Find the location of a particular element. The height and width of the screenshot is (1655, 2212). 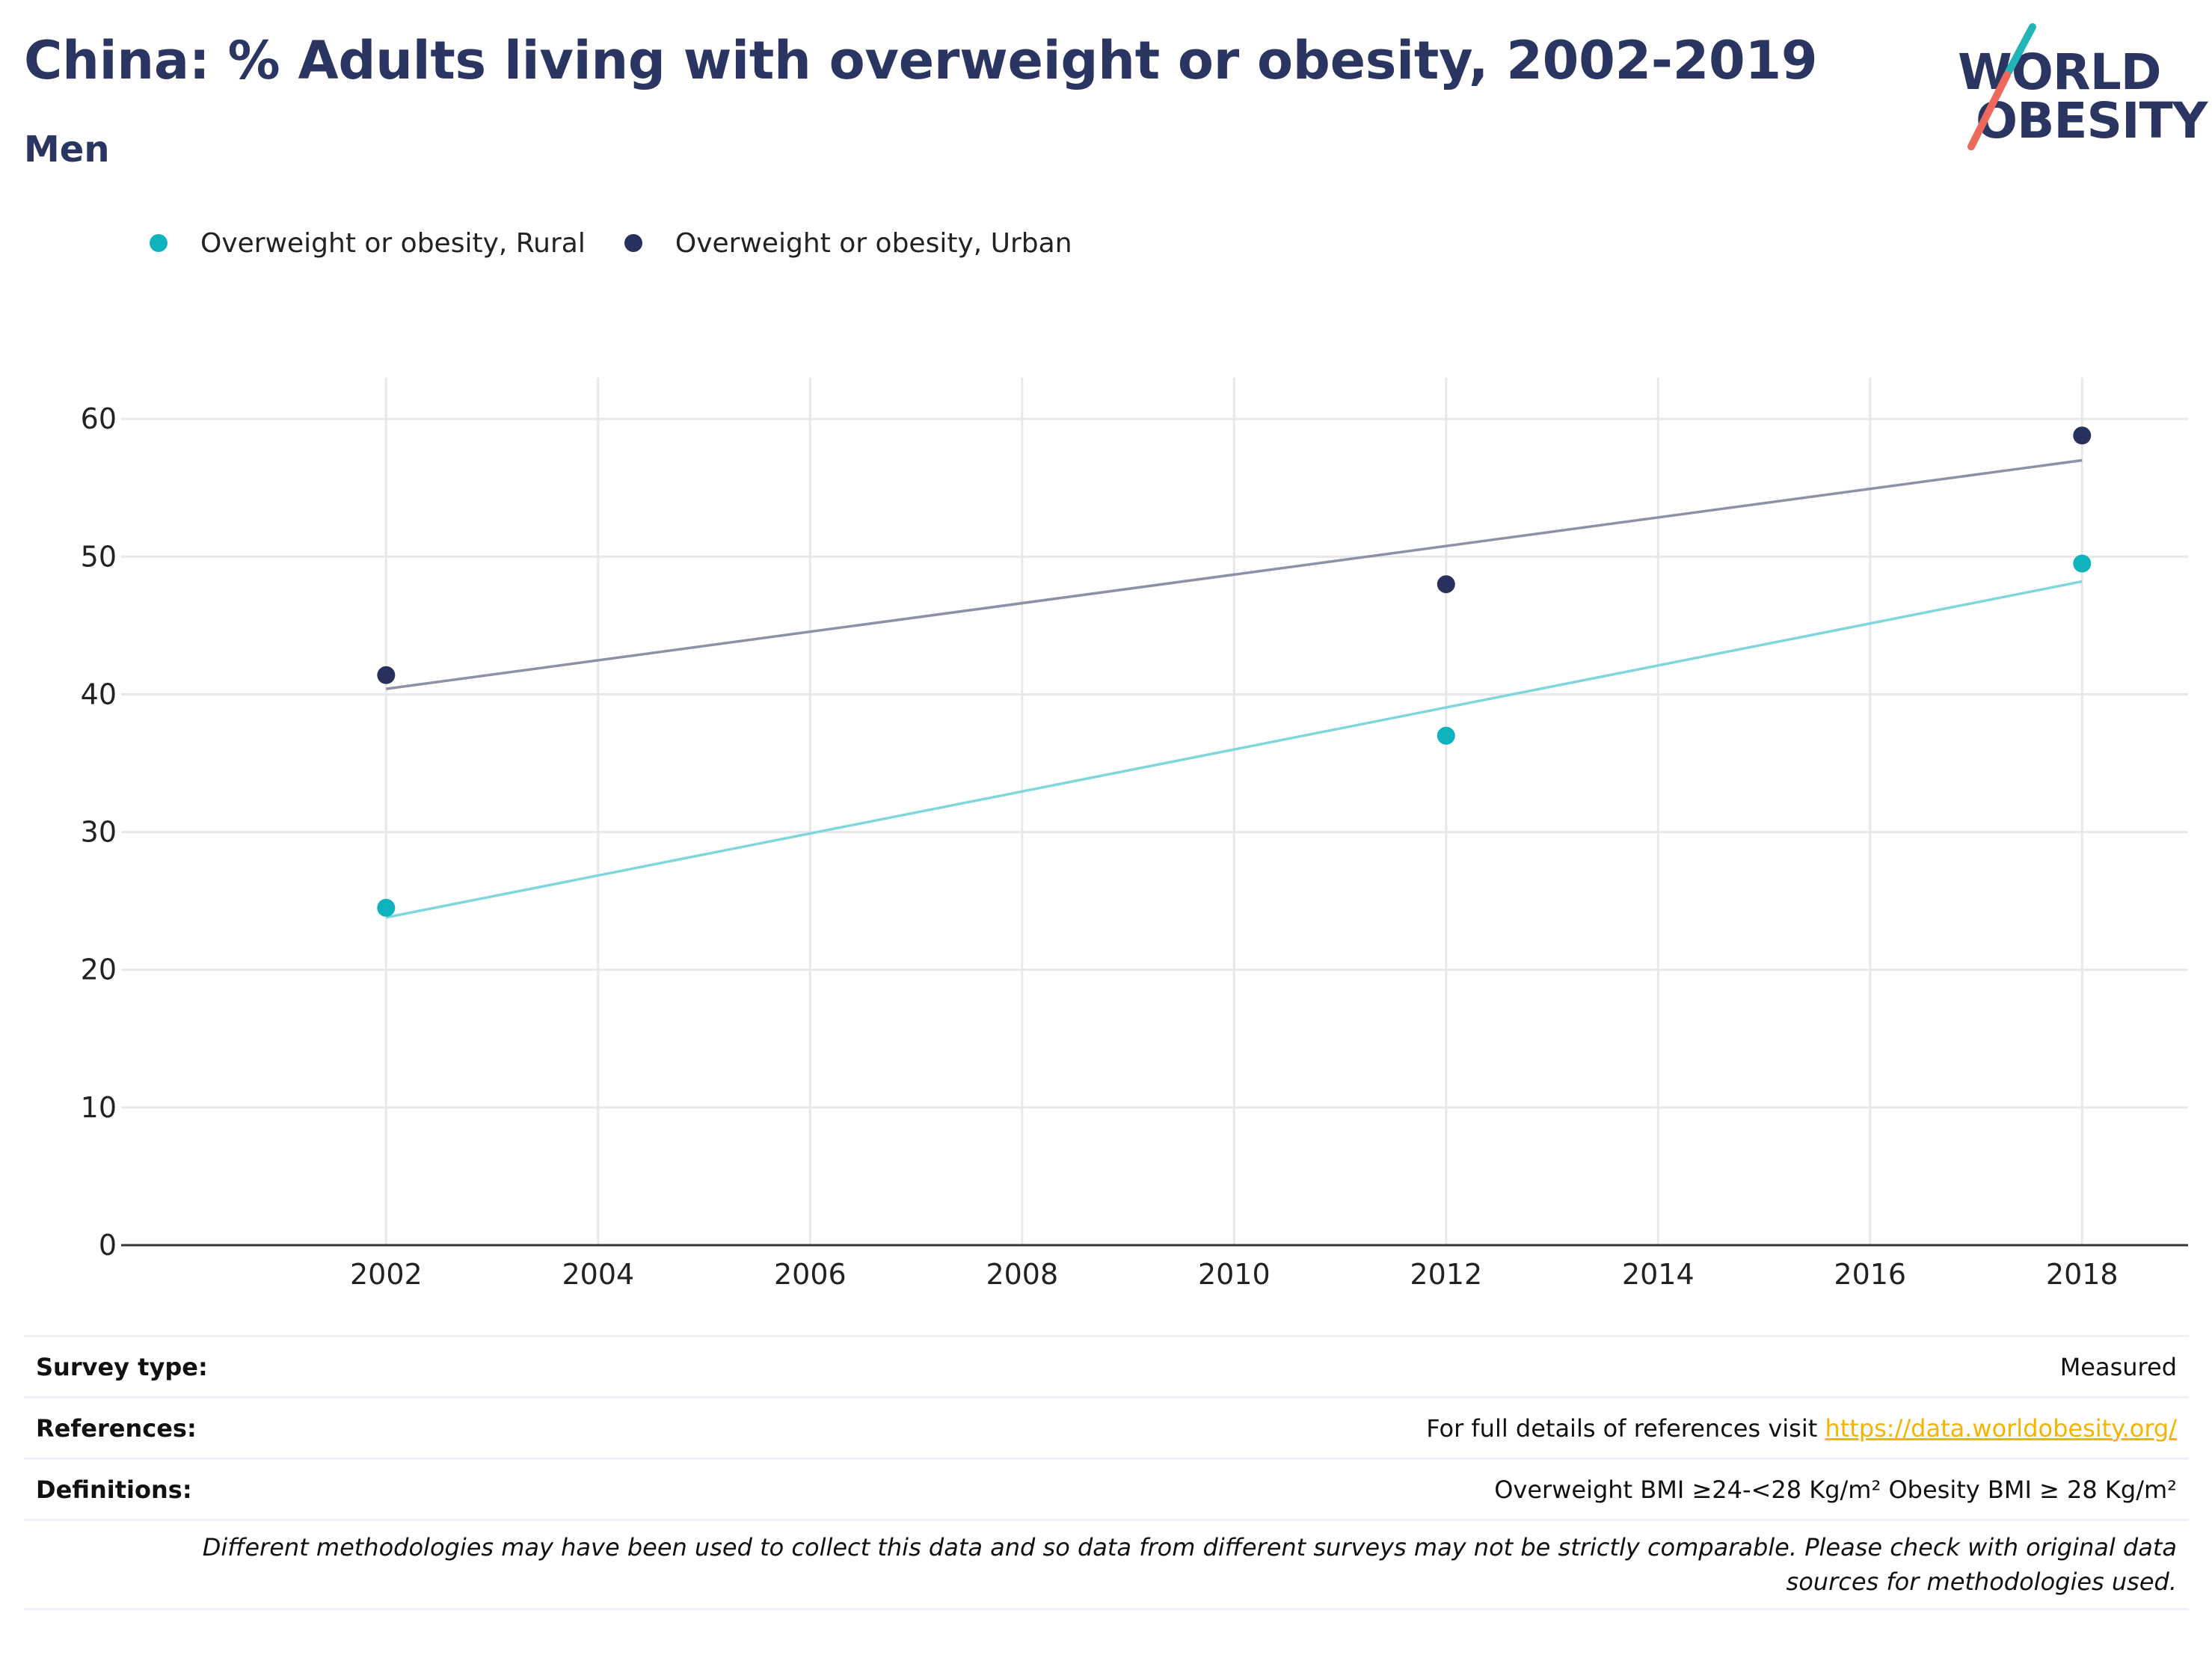

logo-slash-icon is located at coordinates (2001, 86).